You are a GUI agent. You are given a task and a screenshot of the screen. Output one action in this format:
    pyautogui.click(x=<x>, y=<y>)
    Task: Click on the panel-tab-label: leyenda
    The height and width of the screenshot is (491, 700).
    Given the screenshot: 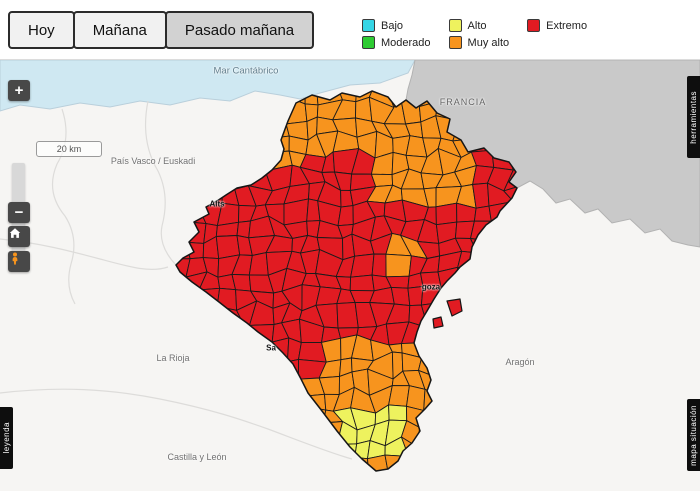 What is the action you would take?
    pyautogui.click(x=6, y=438)
    